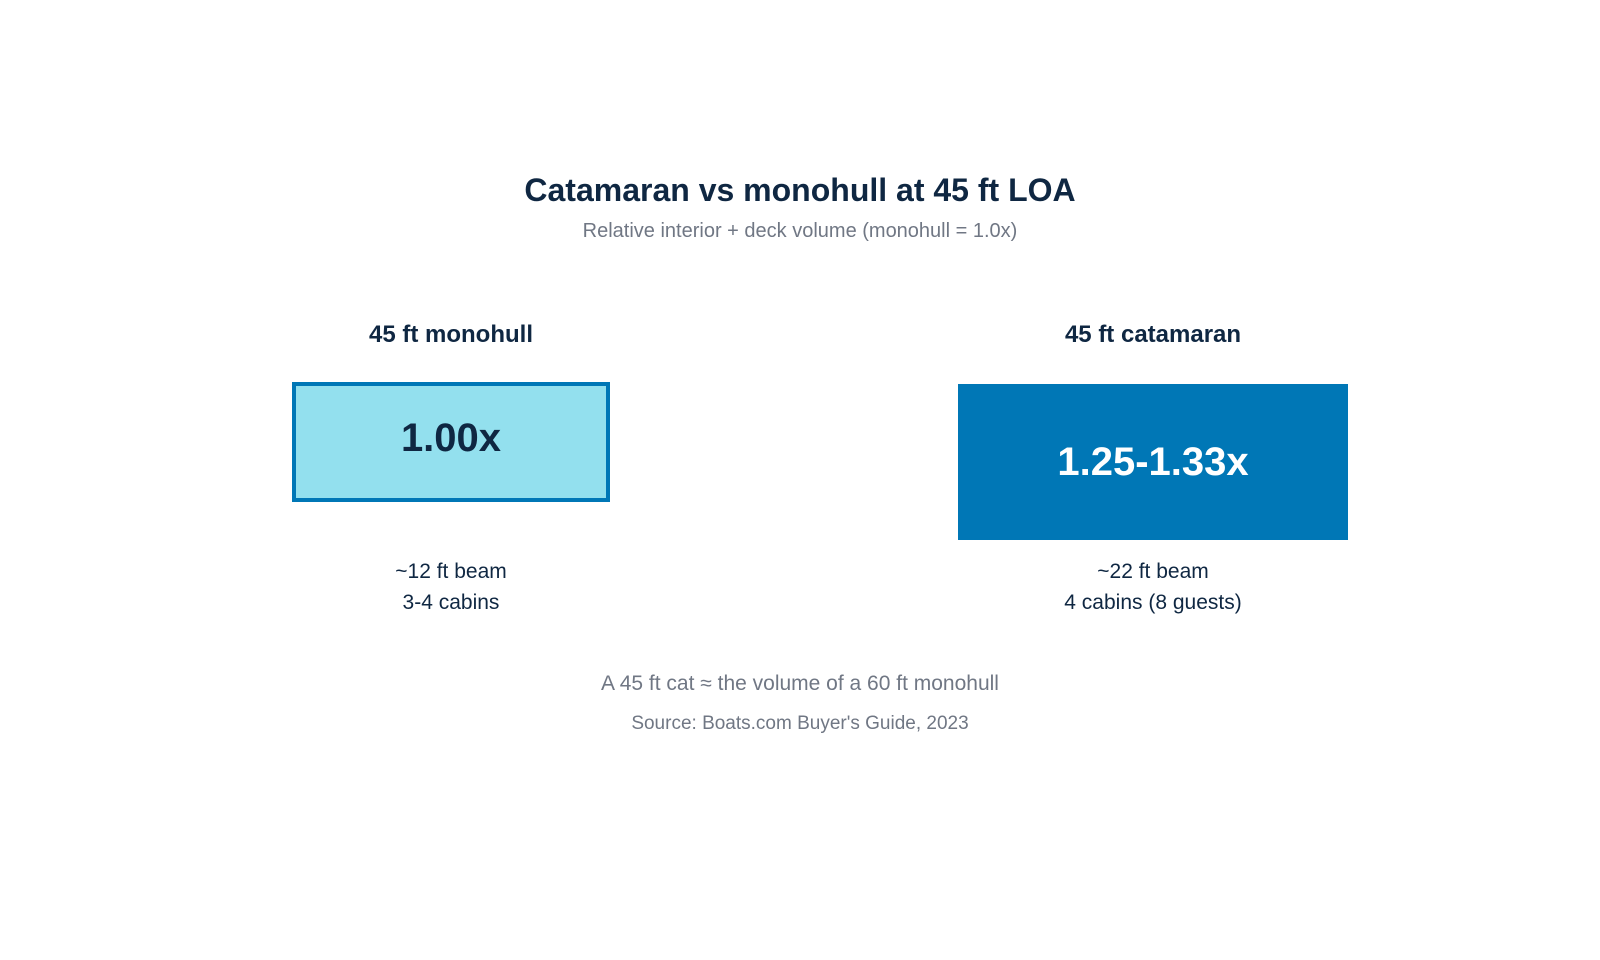 This screenshot has height=960, width=1600. Describe the element at coordinates (1153, 602) in the screenshot. I see `catamaran-cabins: 4 cabins (8 guests)` at that location.